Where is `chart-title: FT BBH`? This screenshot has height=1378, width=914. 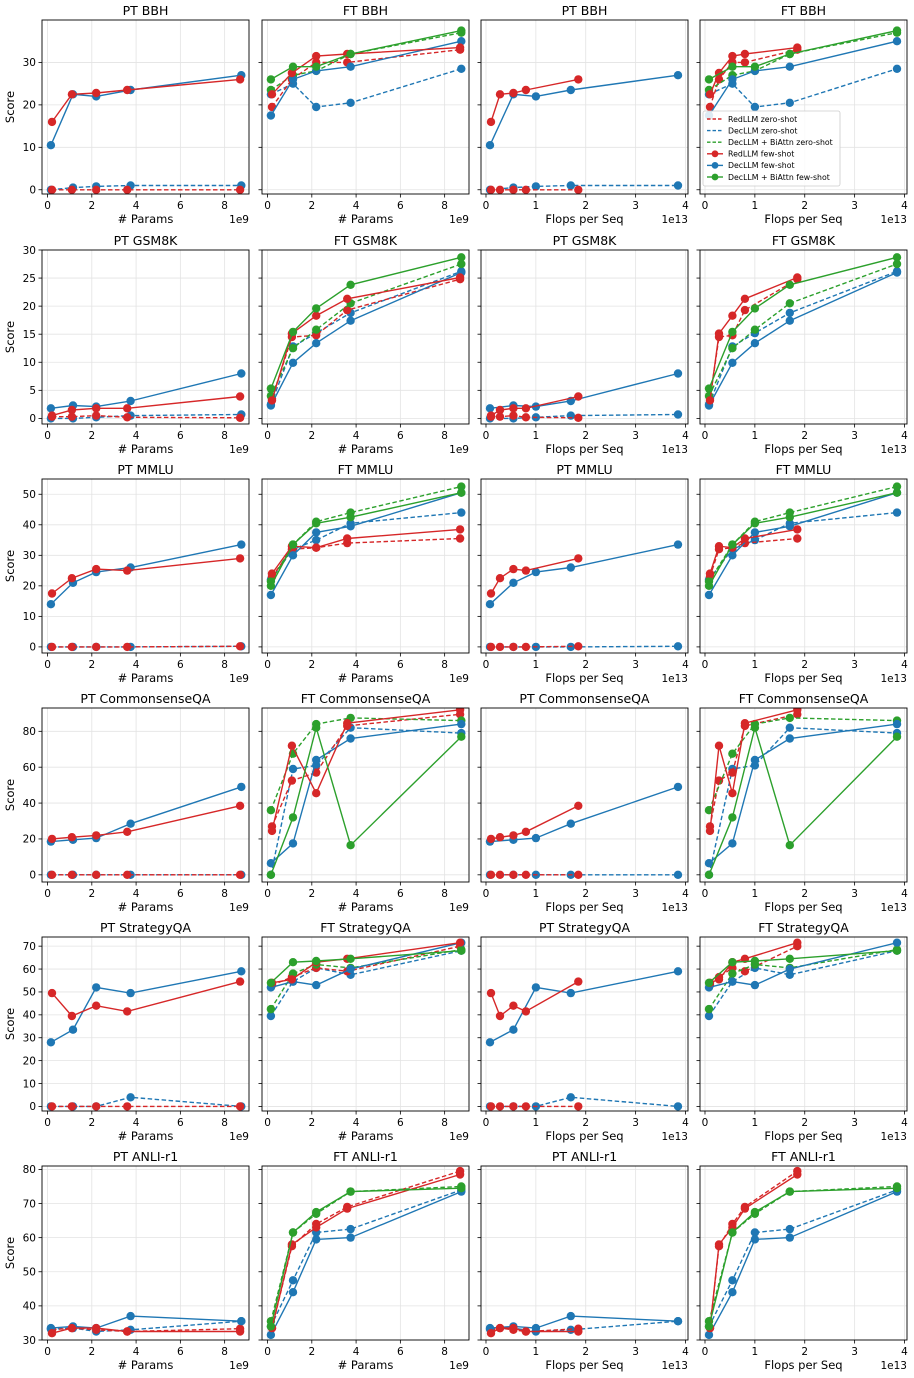
chart-title: FT BBH is located at coordinates (365, 10).